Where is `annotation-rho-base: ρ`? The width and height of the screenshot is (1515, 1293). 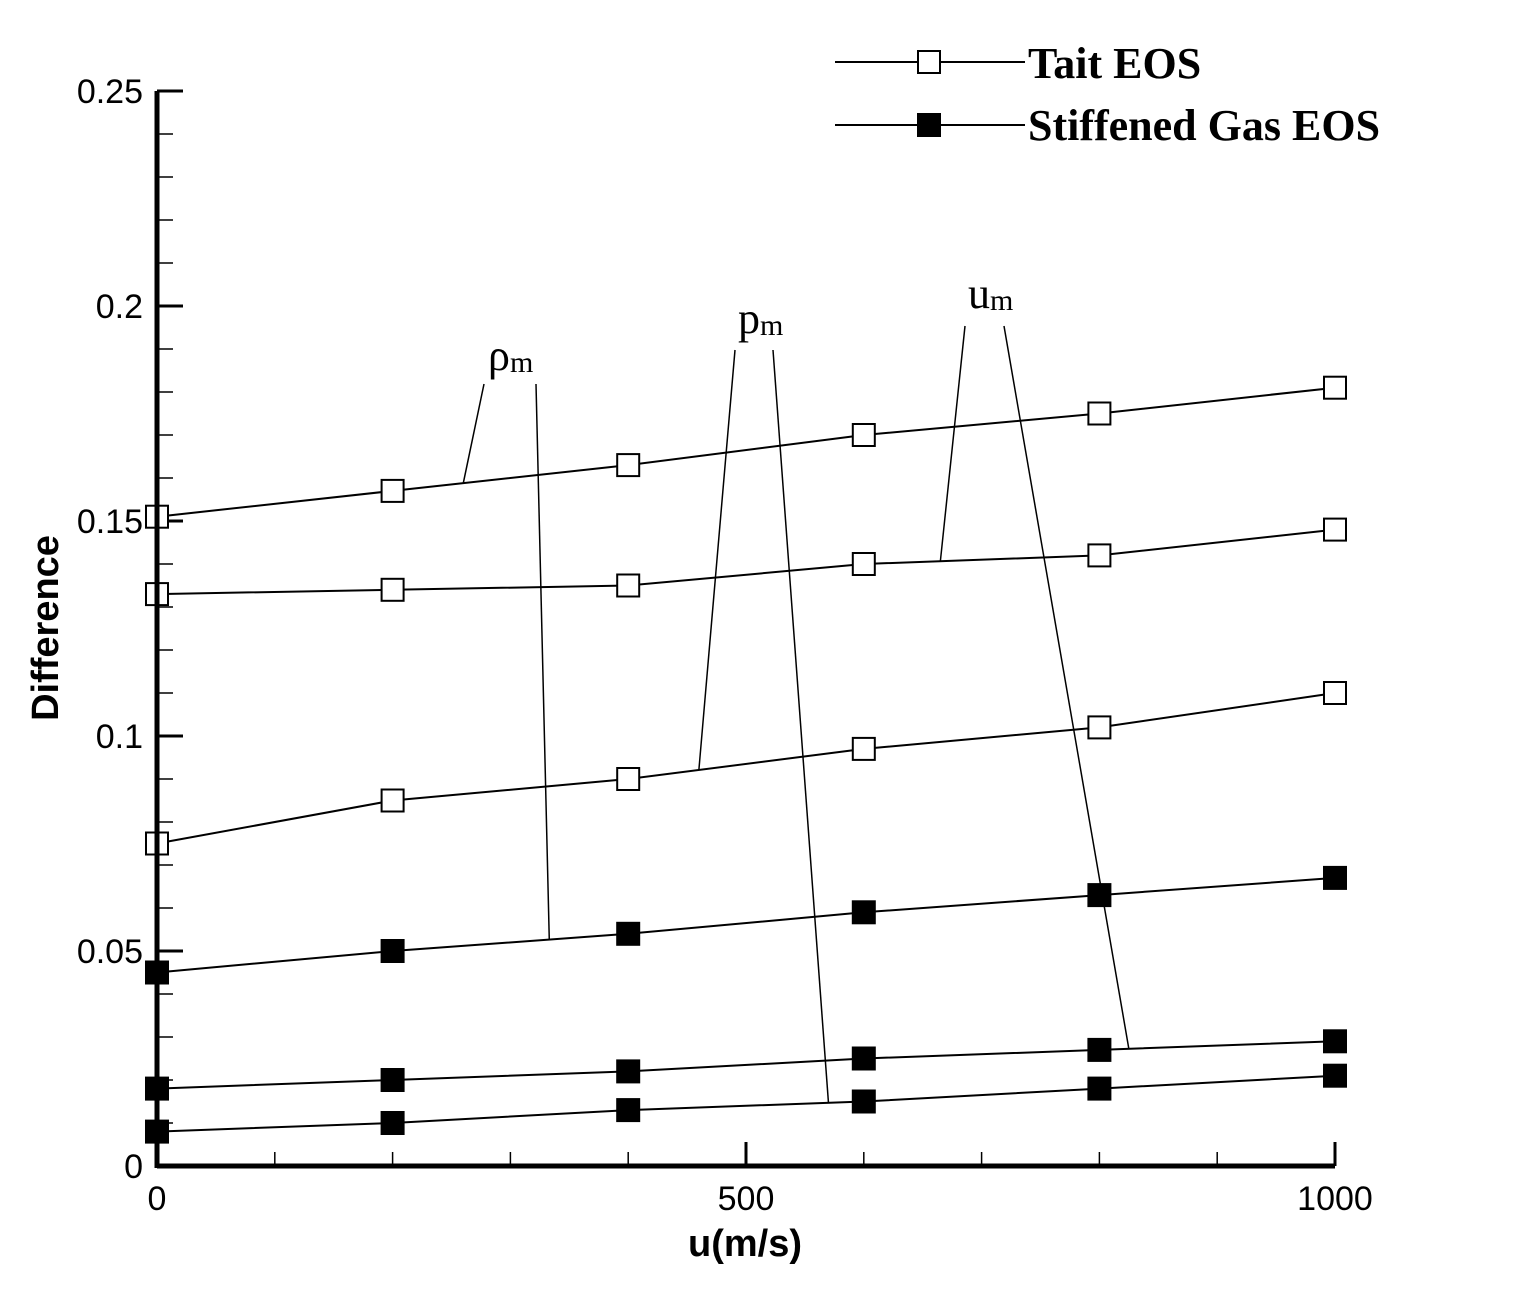
annotation-rho-base: ρ is located at coordinates (499, 355).